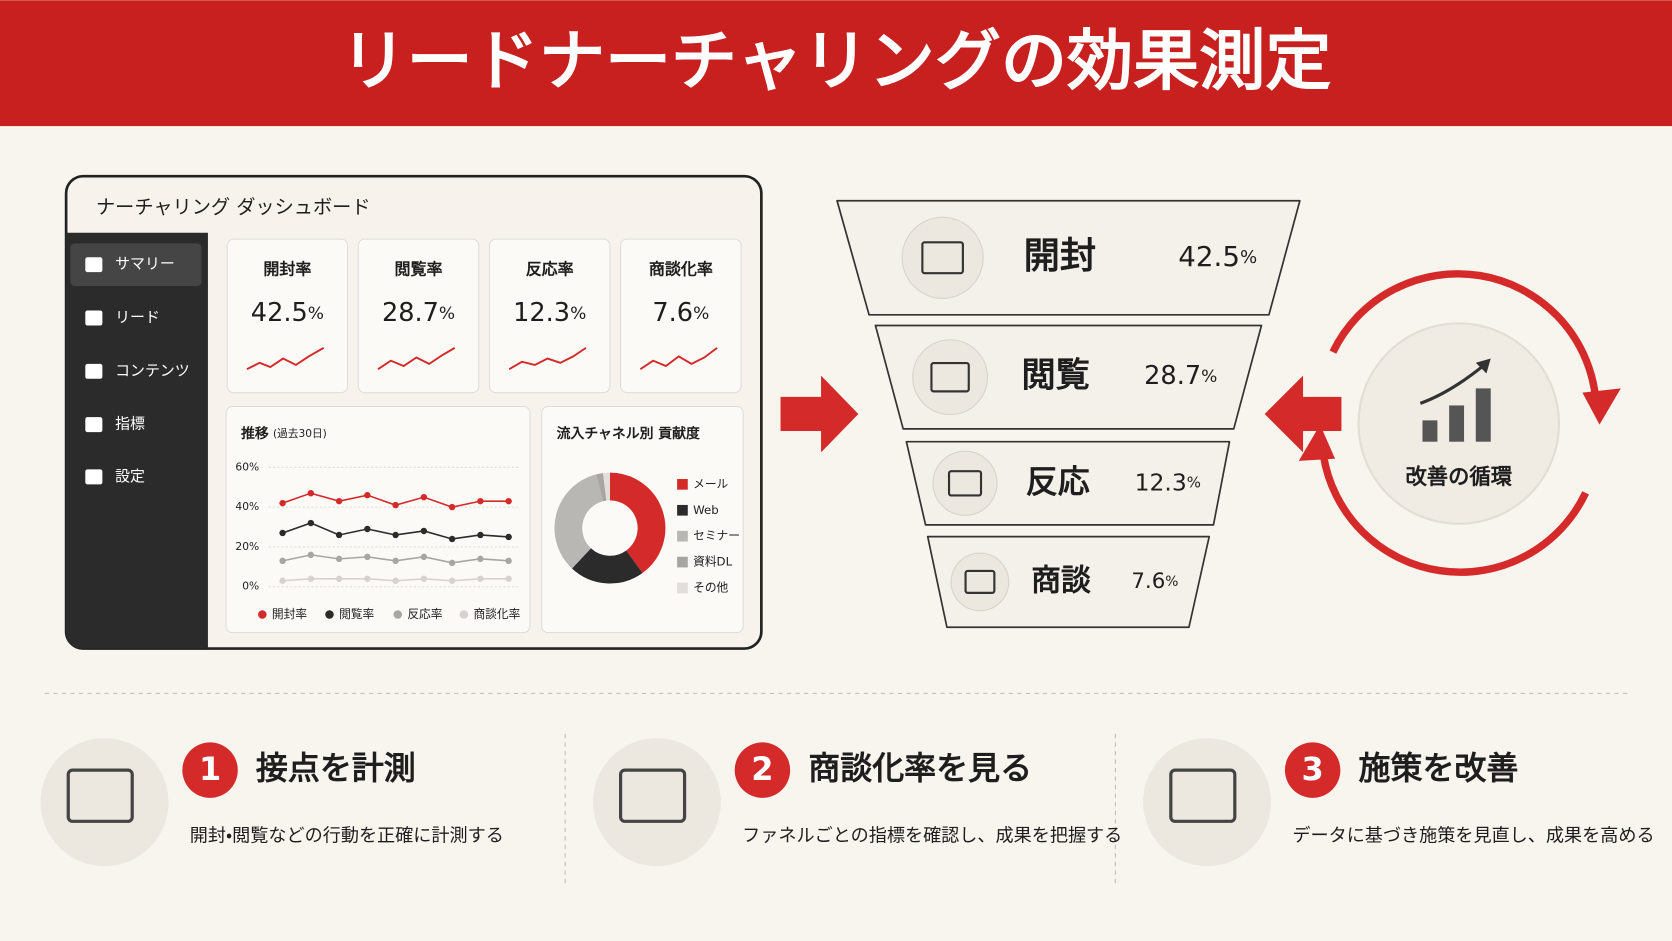 Image resolution: width=1672 pixels, height=941 pixels. What do you see at coordinates (255, 433) in the screenshot?
I see `trend-title-main: 推移` at bounding box center [255, 433].